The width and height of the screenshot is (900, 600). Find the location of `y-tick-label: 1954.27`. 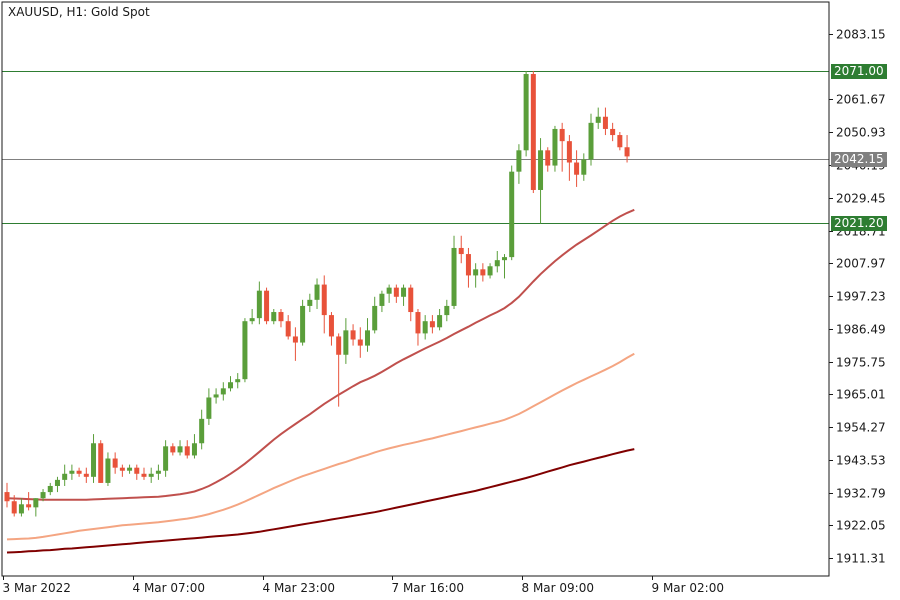

y-tick-label: 1954.27 is located at coordinates (861, 428).